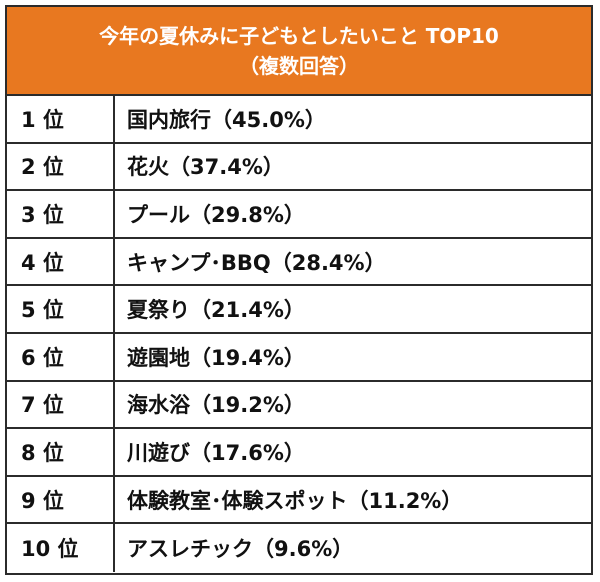 The width and height of the screenshot is (600, 582). I want to click on rank-cell: 6 位, so click(61, 356).